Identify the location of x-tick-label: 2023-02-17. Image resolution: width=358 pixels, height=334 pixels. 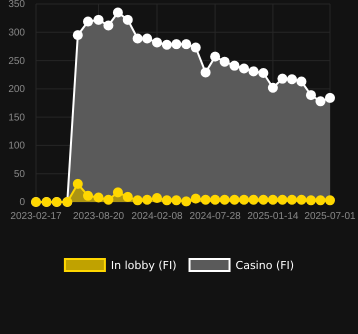
(36, 216).